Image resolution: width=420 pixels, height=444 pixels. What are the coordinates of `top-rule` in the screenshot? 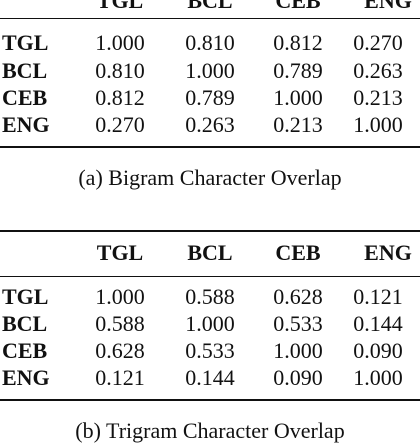 It's located at (210, 231).